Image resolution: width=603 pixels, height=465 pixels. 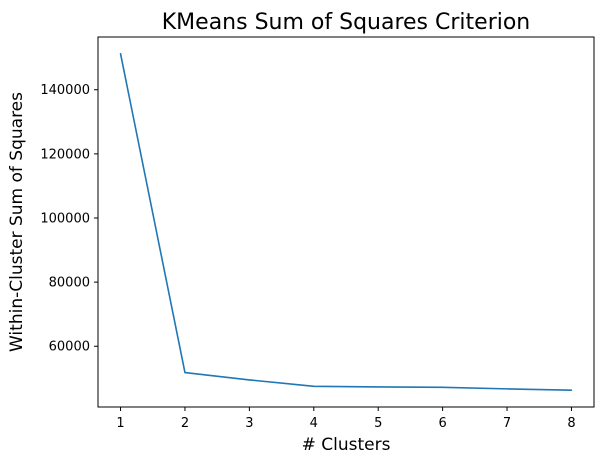 What do you see at coordinates (65, 154) in the screenshot?
I see `y-tick-label: 120000` at bounding box center [65, 154].